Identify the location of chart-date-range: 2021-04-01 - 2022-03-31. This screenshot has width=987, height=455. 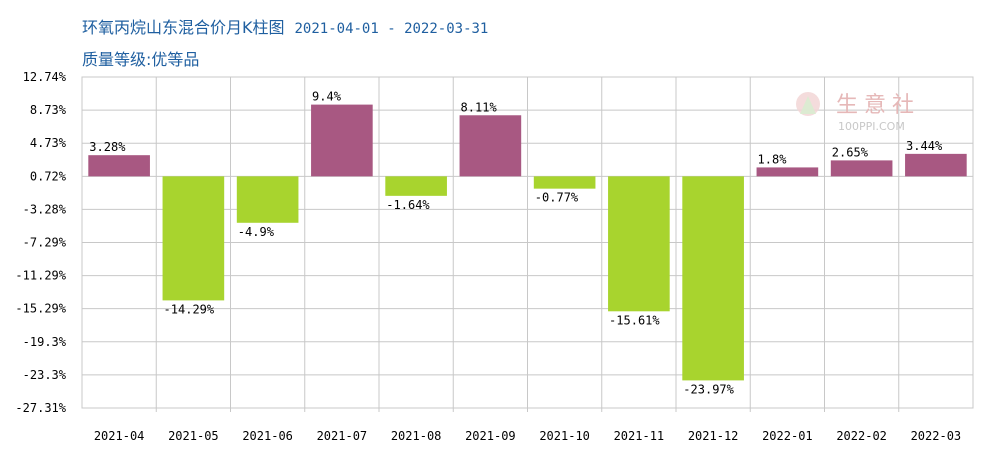
(391, 29).